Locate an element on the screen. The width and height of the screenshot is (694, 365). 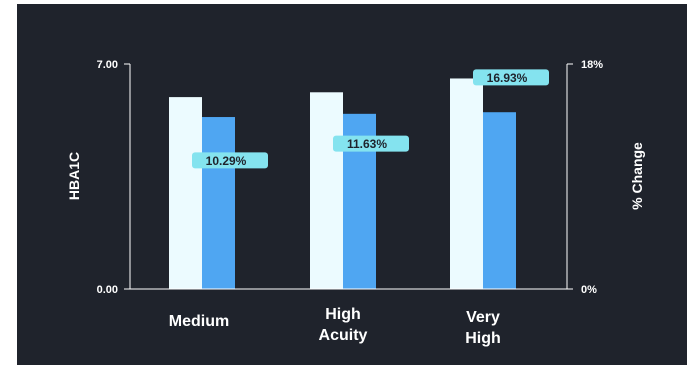
pct-change-marker-medium is located at coordinates (230, 160).